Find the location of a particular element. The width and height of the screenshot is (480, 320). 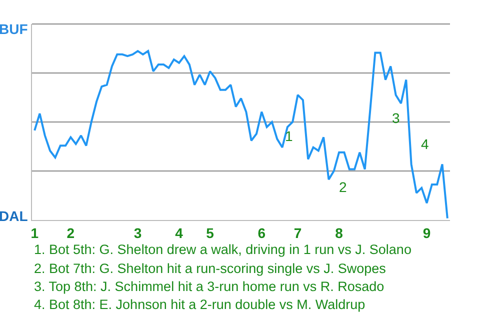

annotation: 1 is located at coordinates (289, 136).